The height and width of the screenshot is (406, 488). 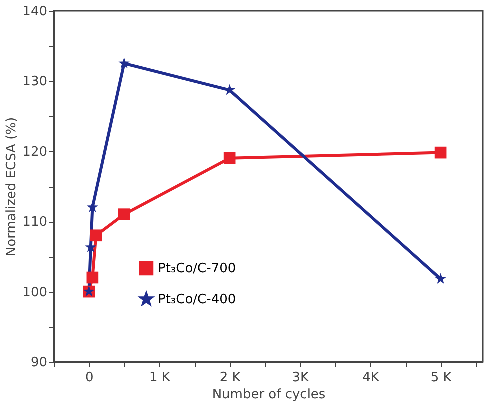 What do you see at coordinates (160, 378) in the screenshot?
I see `x-tick-label: 1 K` at bounding box center [160, 378].